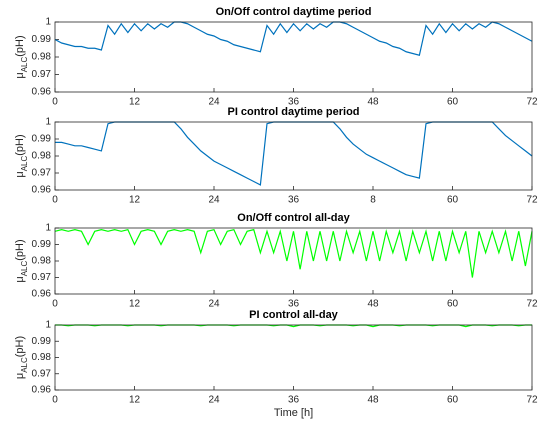  I want to click on x-tick-label: 8, so click(373, 200).